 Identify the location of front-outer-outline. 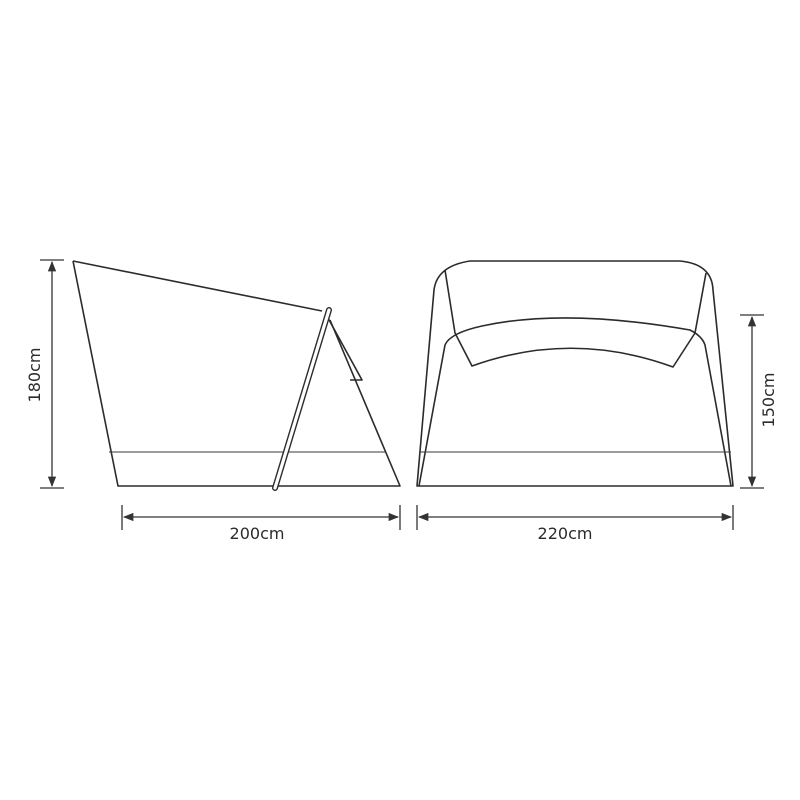
(575, 373).